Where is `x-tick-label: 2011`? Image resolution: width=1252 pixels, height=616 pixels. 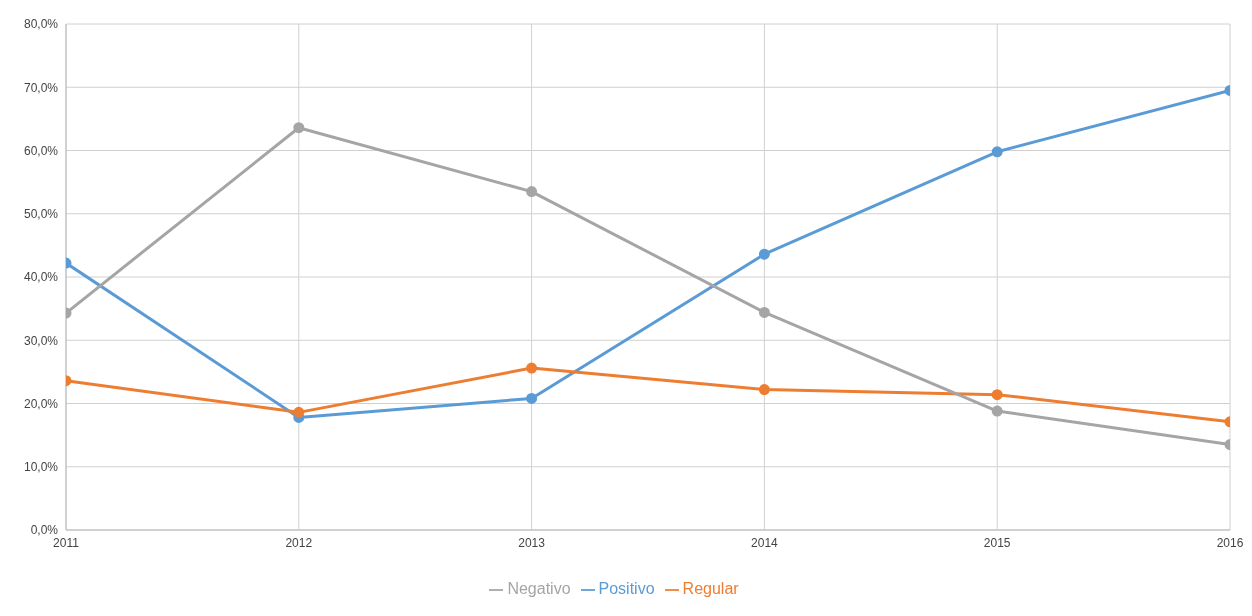 x-tick-label: 2011 is located at coordinates (66, 542).